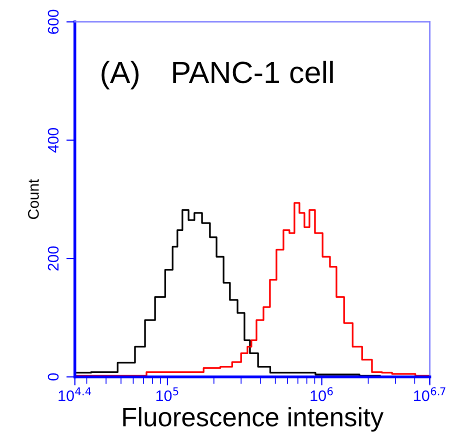  Describe the element at coordinates (53, 22) in the screenshot. I see `y-tick-label: 600` at that location.